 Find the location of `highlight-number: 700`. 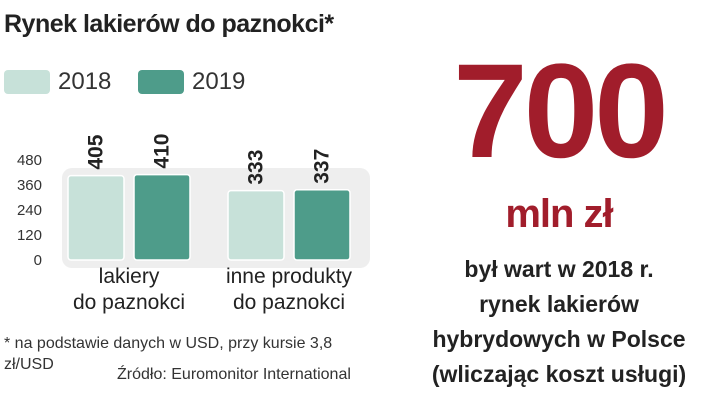

highlight-number: 700 is located at coordinates (561, 111).